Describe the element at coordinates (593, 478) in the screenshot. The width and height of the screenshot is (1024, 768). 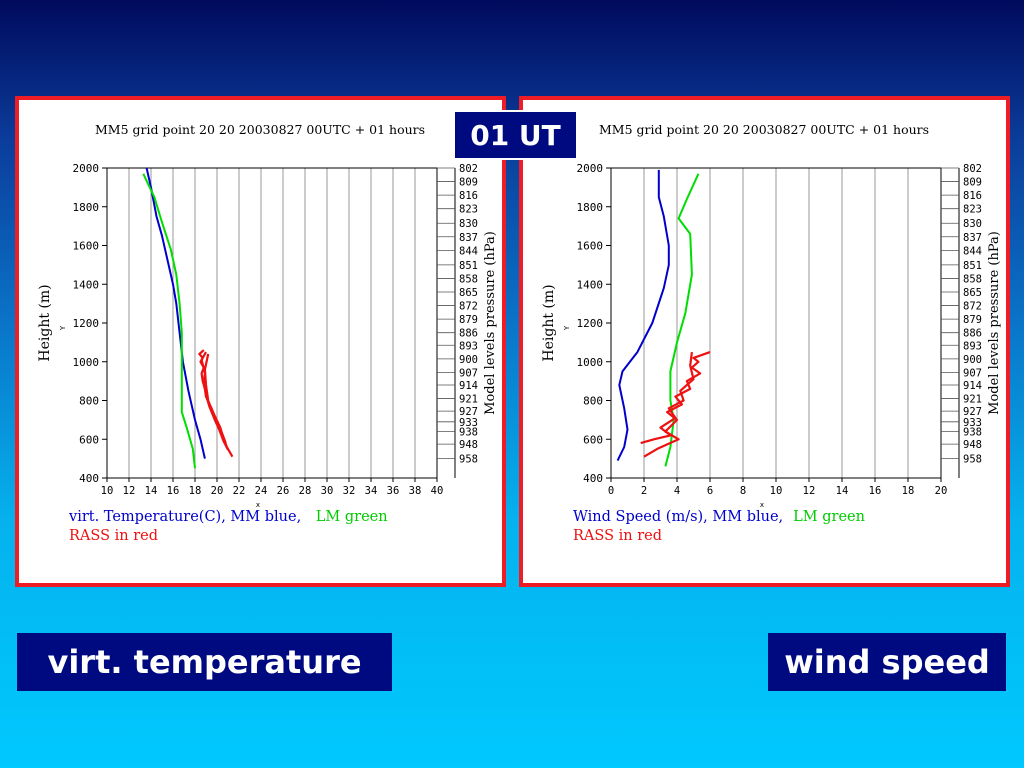
I see `y-tick-label: 400` at that location.